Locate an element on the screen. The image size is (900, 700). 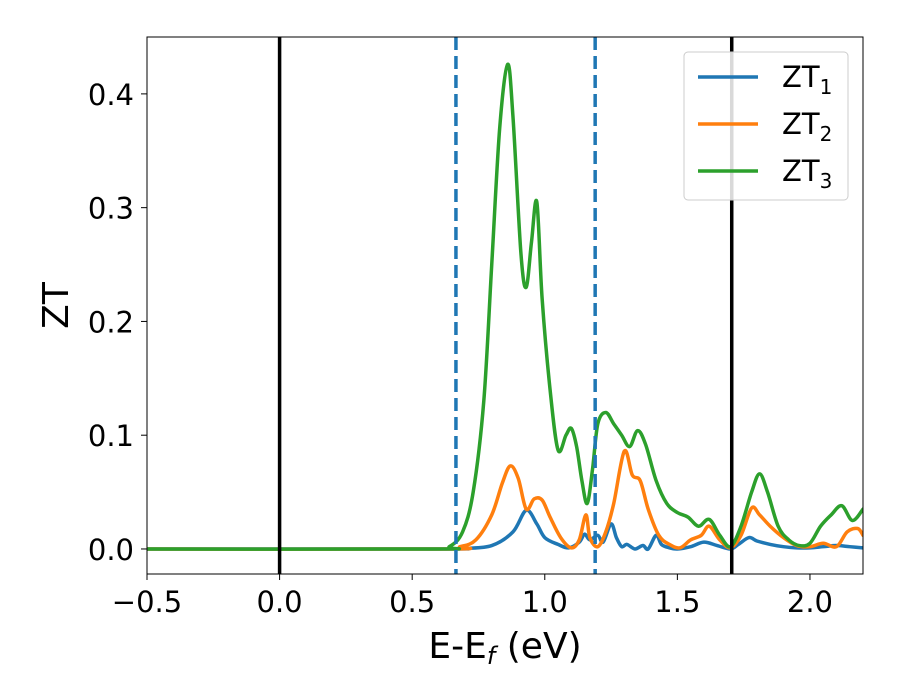
x-axis: −0.5 0.0 0.5 1.0 1.5 2.0 is located at coordinates (472, 596).